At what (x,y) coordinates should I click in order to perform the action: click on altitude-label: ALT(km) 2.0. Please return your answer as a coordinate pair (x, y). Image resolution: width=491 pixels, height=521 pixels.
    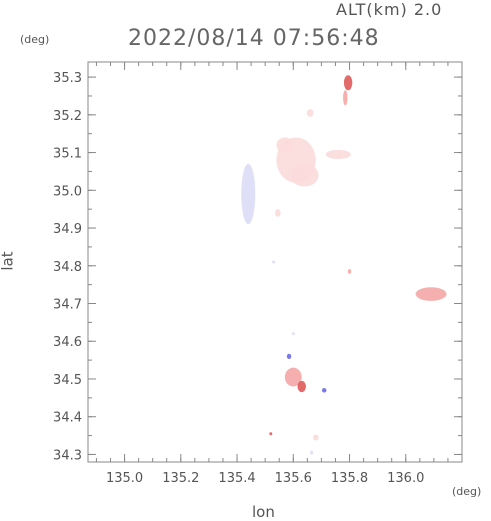
    Looking at the image, I should click on (389, 9).